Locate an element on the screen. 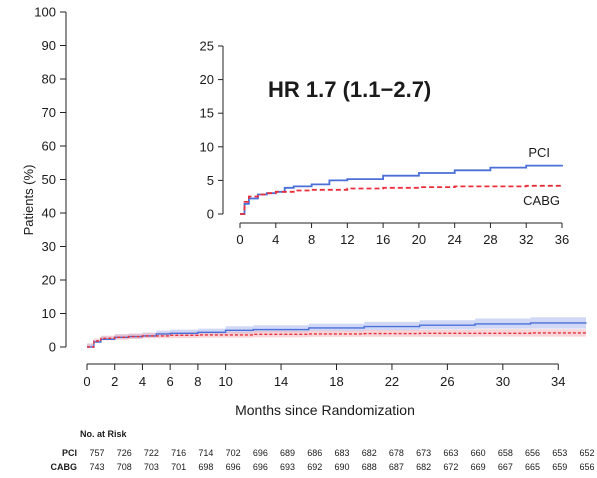  risk-cell-cabg: 692 is located at coordinates (314, 467).